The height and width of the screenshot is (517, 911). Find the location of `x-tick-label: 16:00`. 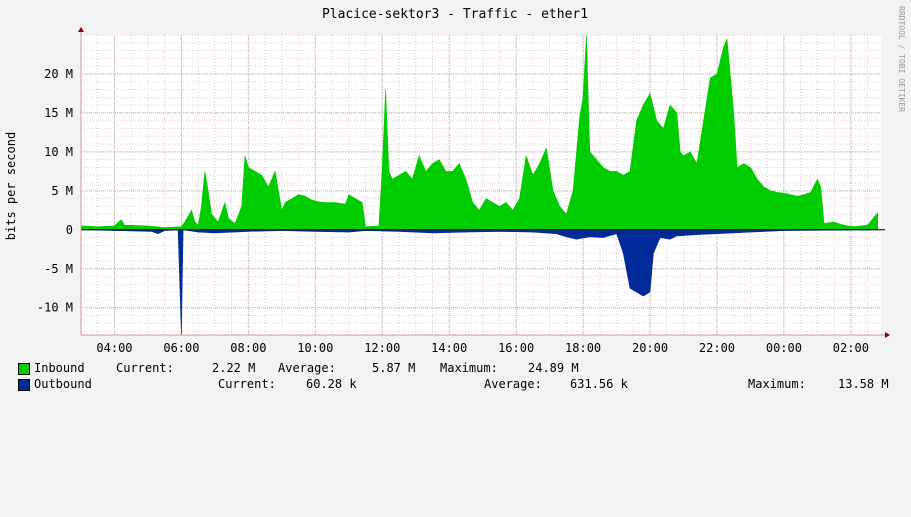

x-tick-label: 16:00 is located at coordinates (516, 348).